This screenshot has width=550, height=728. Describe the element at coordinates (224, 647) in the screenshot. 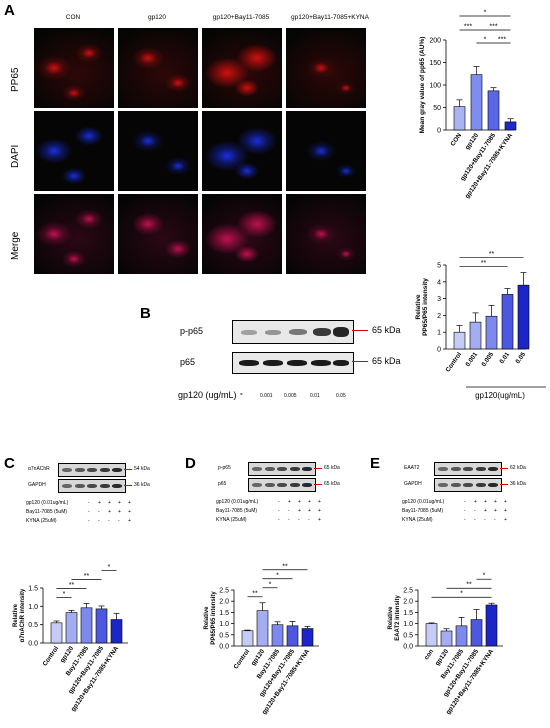

I see `y-tick-label-D: 0.0` at that location.